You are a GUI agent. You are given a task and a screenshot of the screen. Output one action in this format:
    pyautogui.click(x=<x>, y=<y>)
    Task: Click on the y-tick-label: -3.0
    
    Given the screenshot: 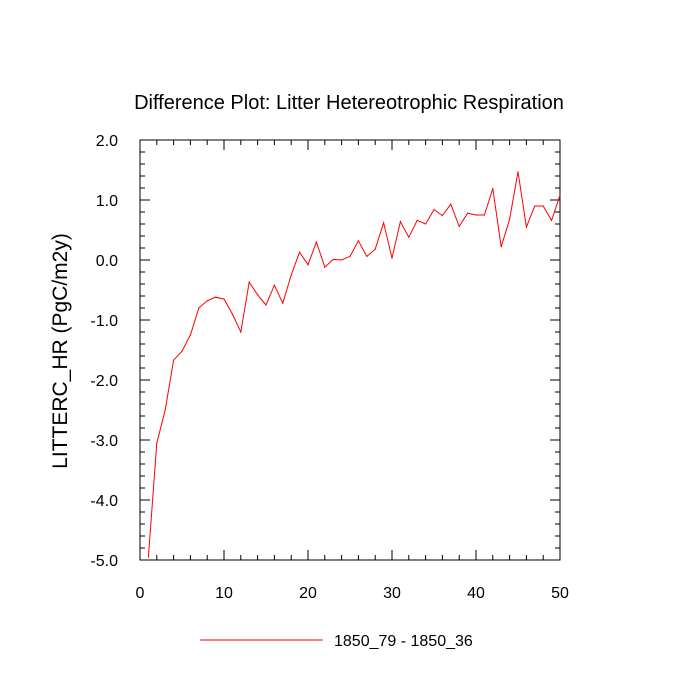 What is the action you would take?
    pyautogui.click(x=104, y=441)
    